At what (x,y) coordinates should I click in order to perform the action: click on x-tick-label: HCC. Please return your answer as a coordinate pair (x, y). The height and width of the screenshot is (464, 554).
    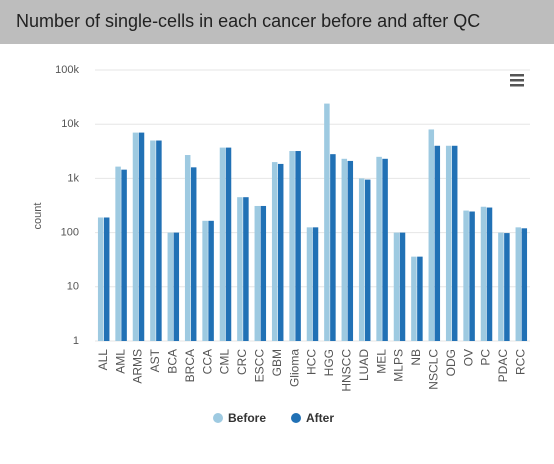
    Looking at the image, I should click on (312, 362).